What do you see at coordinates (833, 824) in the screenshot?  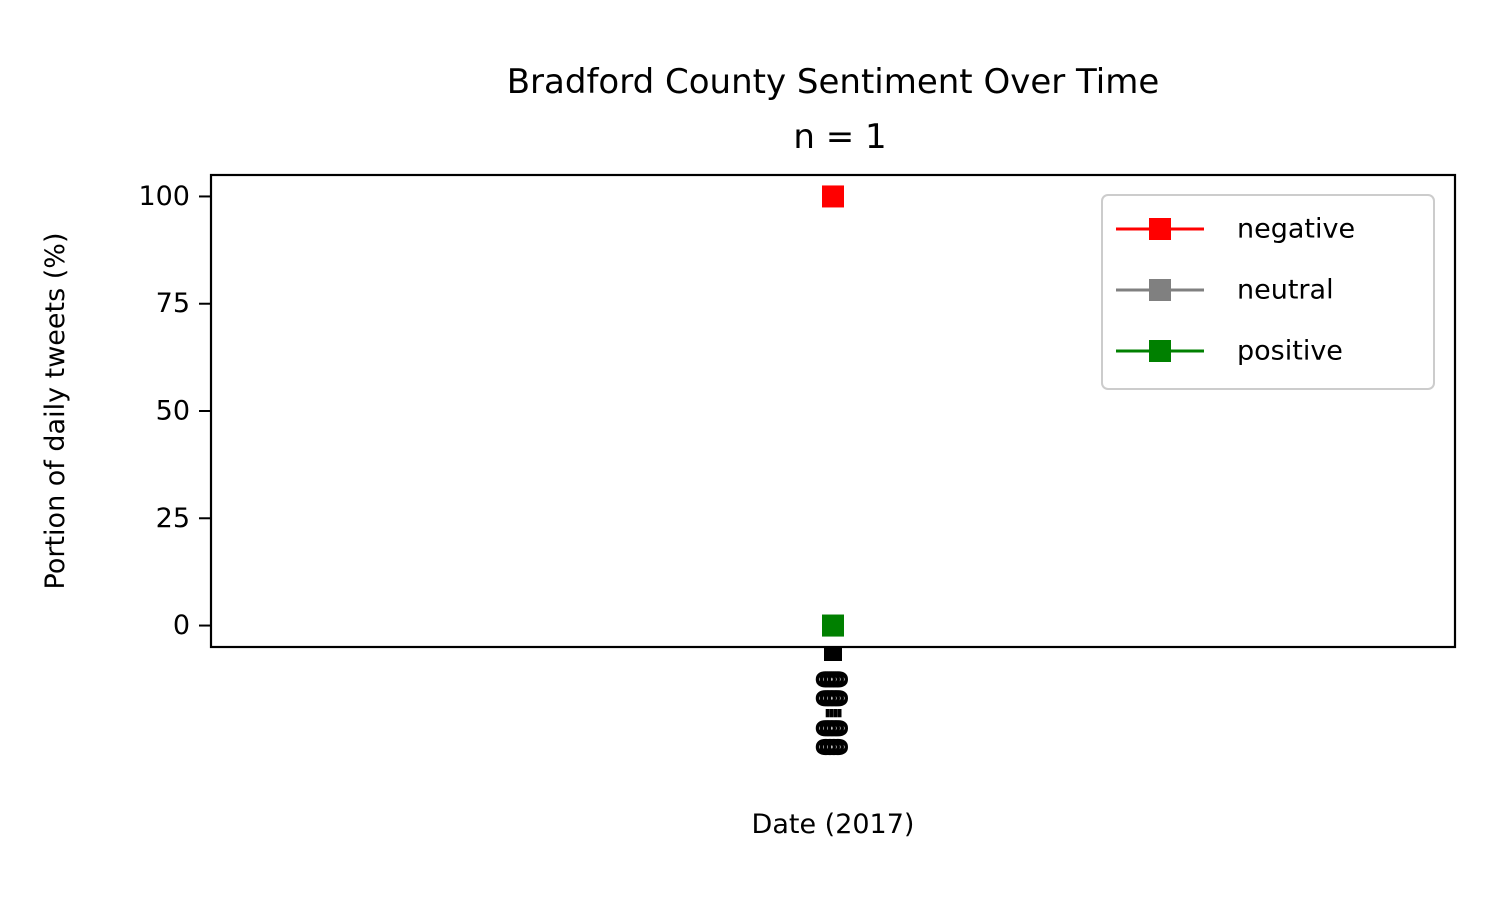 I see `x-axis-label: Date (2017)` at bounding box center [833, 824].